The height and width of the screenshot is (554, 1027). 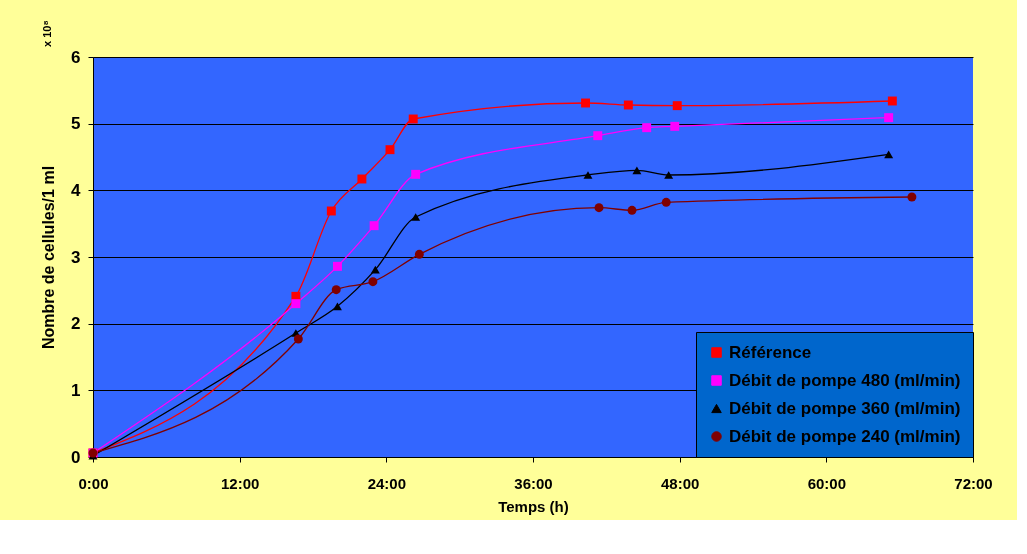 I want to click on y-tick-label: 0, so click(x=76, y=457).